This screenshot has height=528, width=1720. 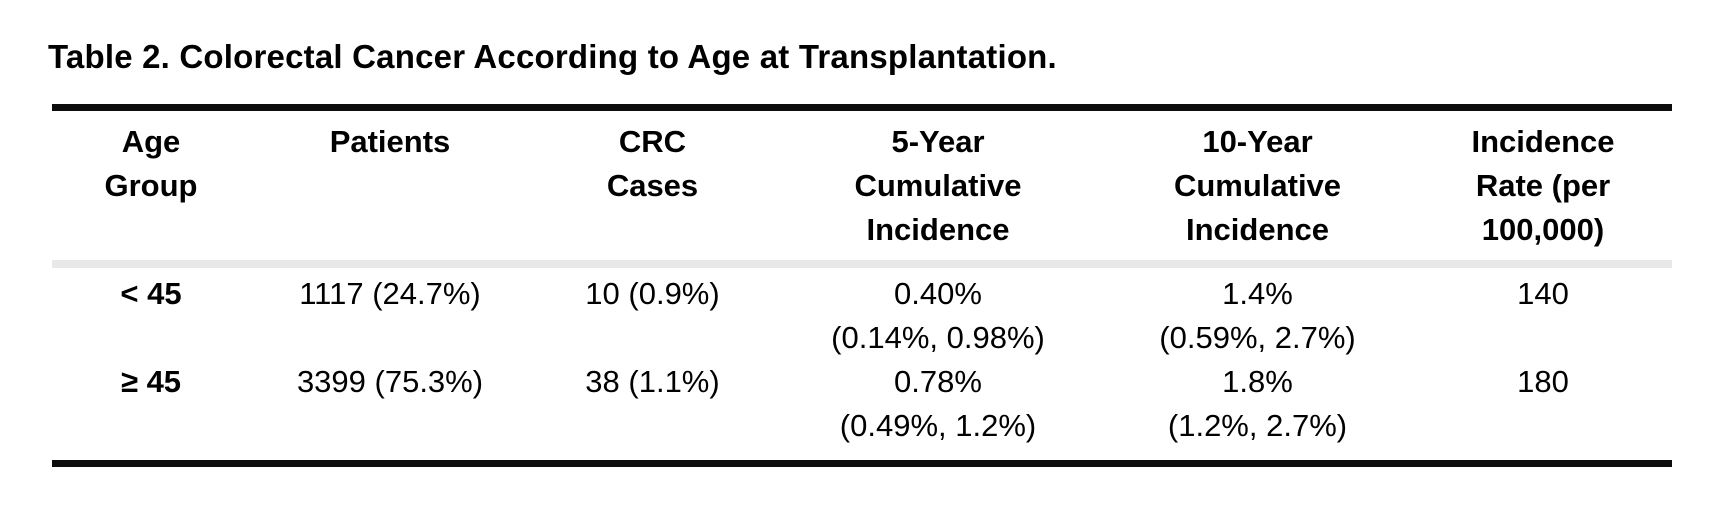 I want to click on crc-cases-value: 10 (0.9%), so click(x=652, y=293).